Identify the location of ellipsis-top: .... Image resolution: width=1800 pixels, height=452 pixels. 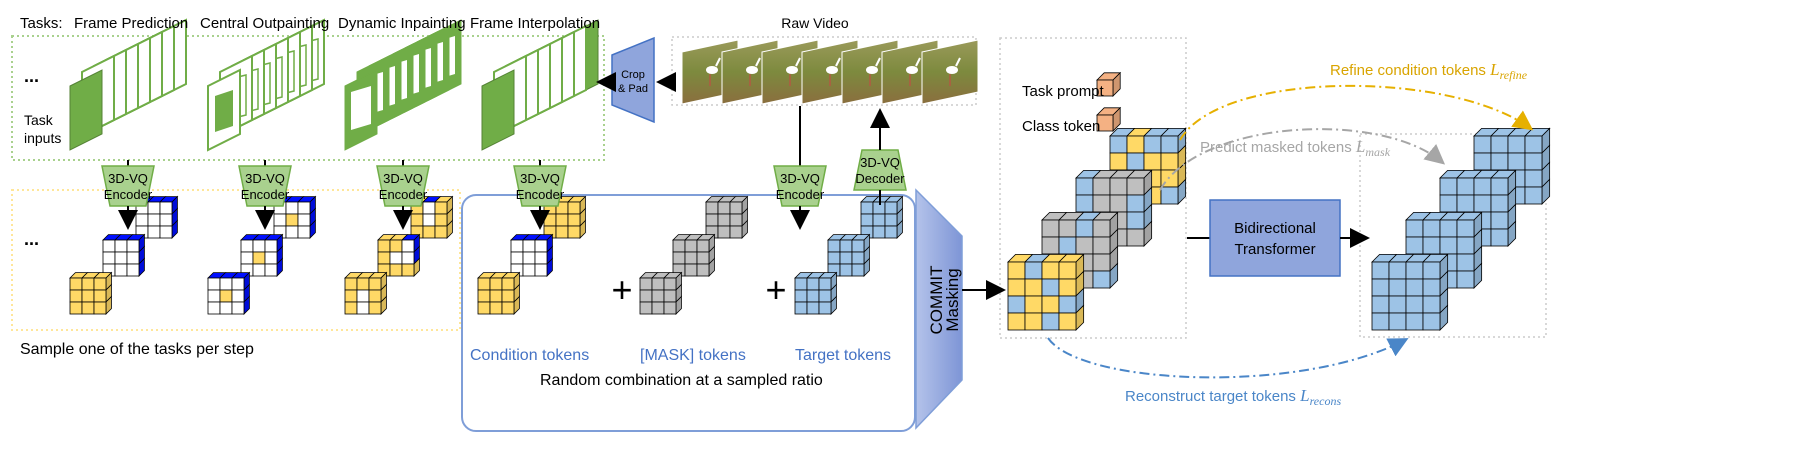
(31, 76).